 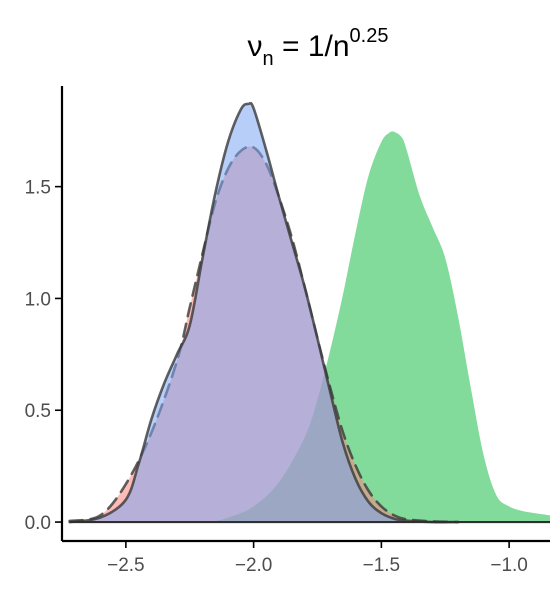 I want to click on title-superscript: 0.25, so click(x=369, y=36).